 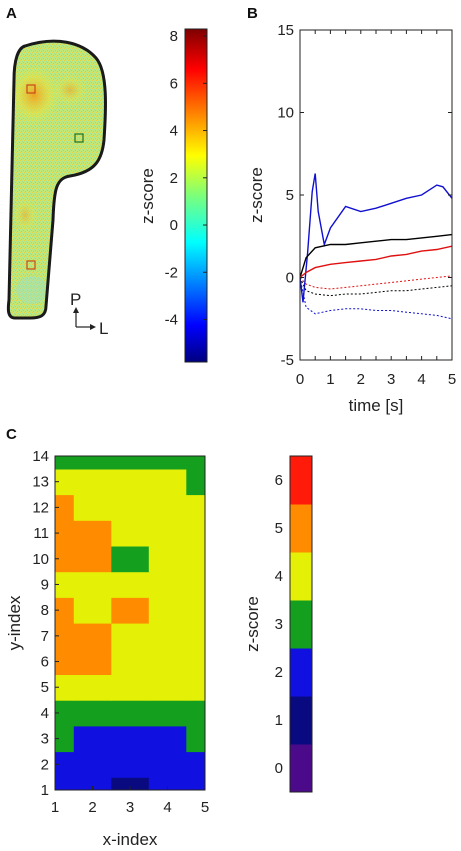 What do you see at coordinates (279, 672) in the screenshot?
I see `colorbar-c-tick-label: 2` at bounding box center [279, 672].